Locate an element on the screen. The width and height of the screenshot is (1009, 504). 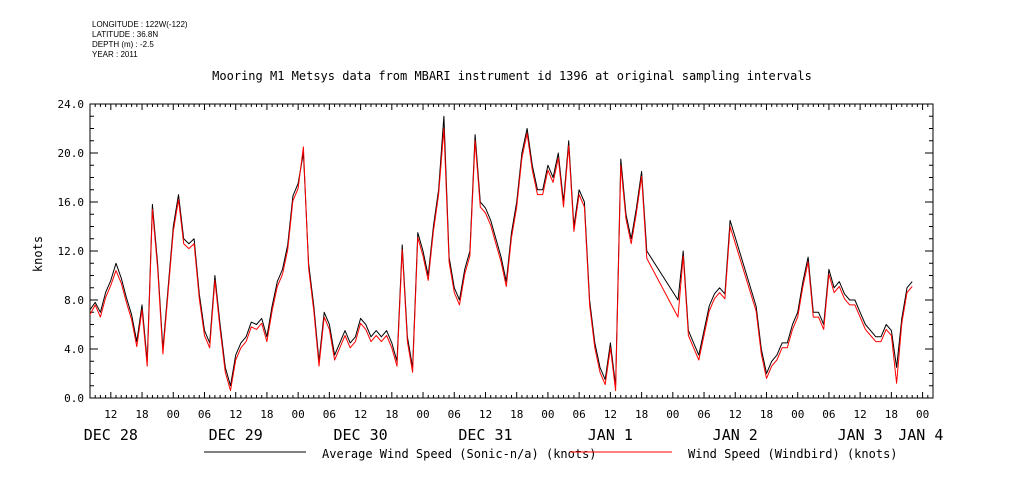
x-date-label: JAN 1 is located at coordinates (610, 435).